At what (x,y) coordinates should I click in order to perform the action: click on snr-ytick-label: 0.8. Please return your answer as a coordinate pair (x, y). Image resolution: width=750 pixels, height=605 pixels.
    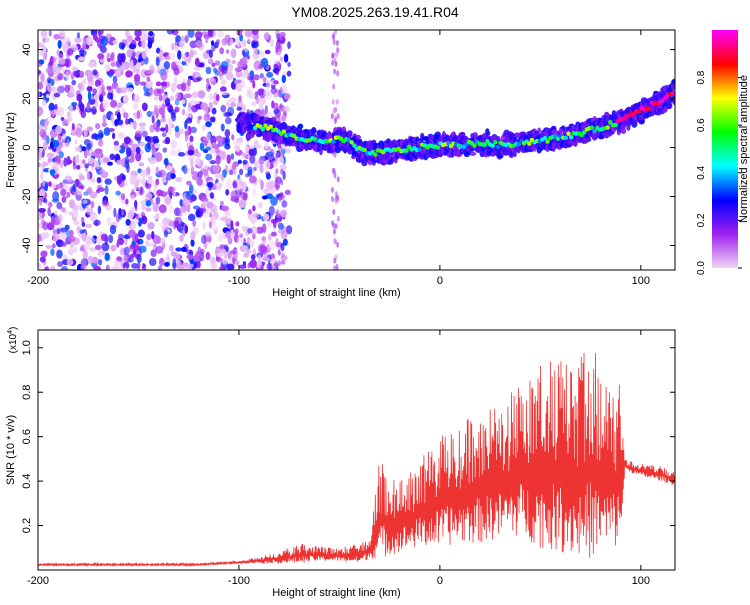
    Looking at the image, I should click on (27, 392).